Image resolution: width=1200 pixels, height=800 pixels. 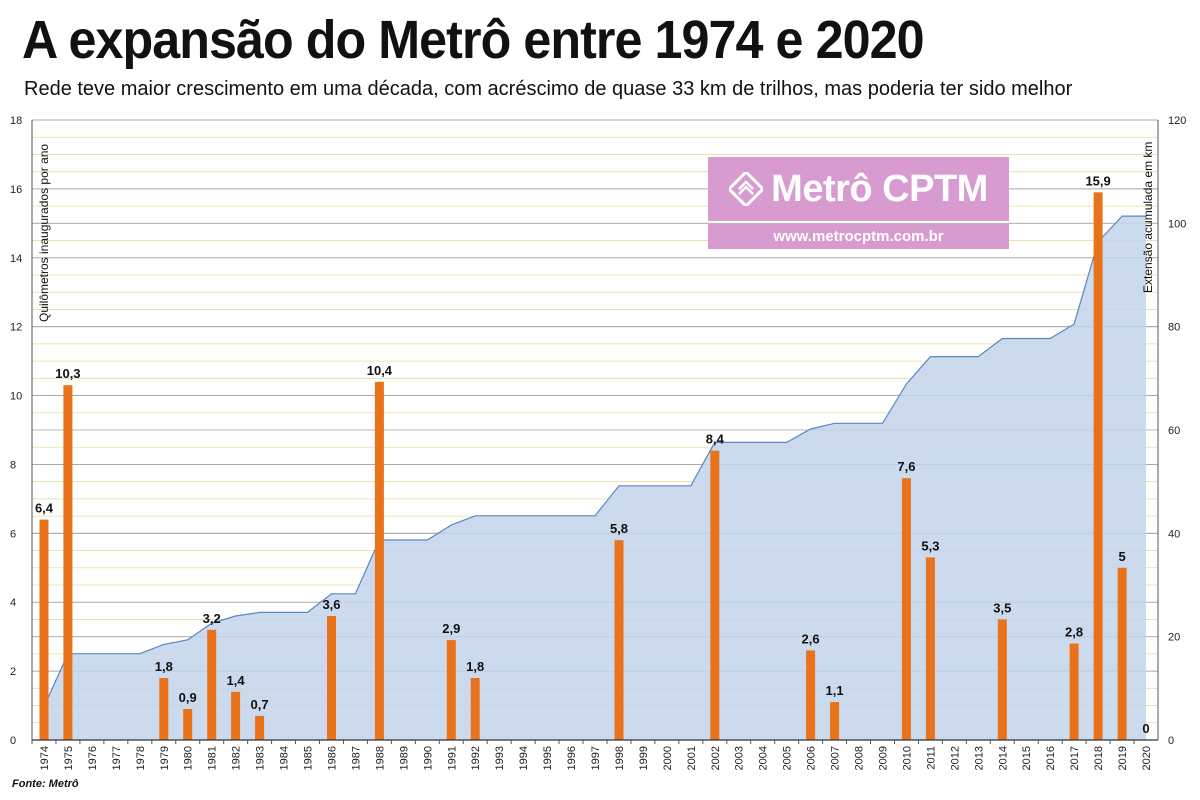 I want to click on data-label-2007: 1,1, so click(x=835, y=690).